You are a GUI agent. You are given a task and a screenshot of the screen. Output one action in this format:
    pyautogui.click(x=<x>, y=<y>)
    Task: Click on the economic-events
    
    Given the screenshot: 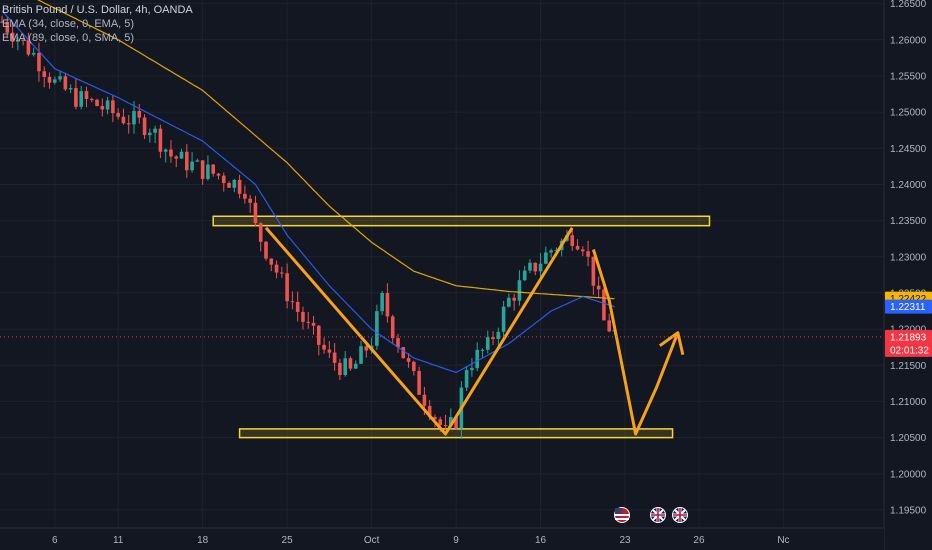 What is the action you would take?
    pyautogui.click(x=651, y=515)
    